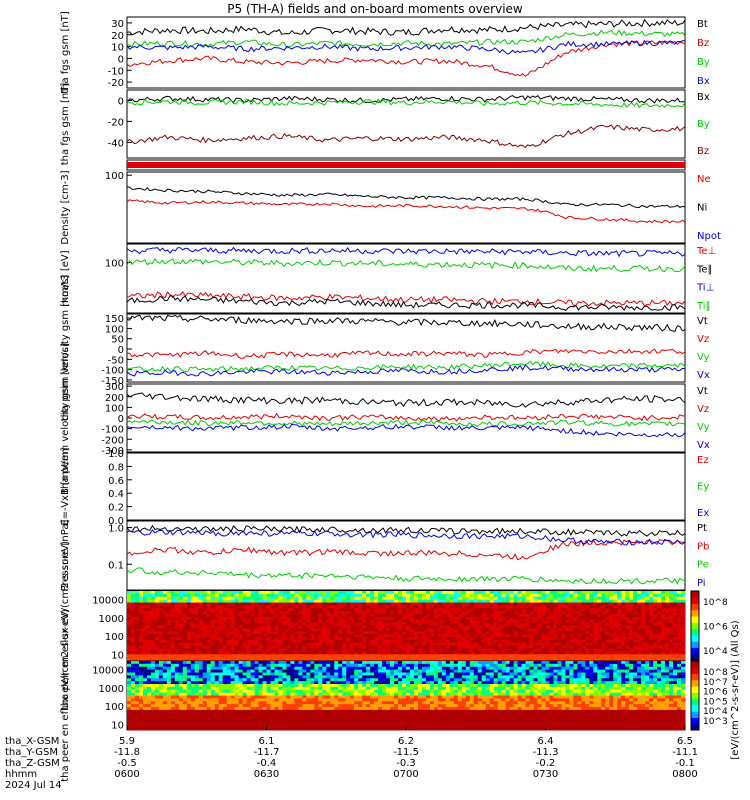 The height and width of the screenshot is (800, 750). What do you see at coordinates (406, 99) in the screenshot?
I see `series-line-bx` at bounding box center [406, 99].